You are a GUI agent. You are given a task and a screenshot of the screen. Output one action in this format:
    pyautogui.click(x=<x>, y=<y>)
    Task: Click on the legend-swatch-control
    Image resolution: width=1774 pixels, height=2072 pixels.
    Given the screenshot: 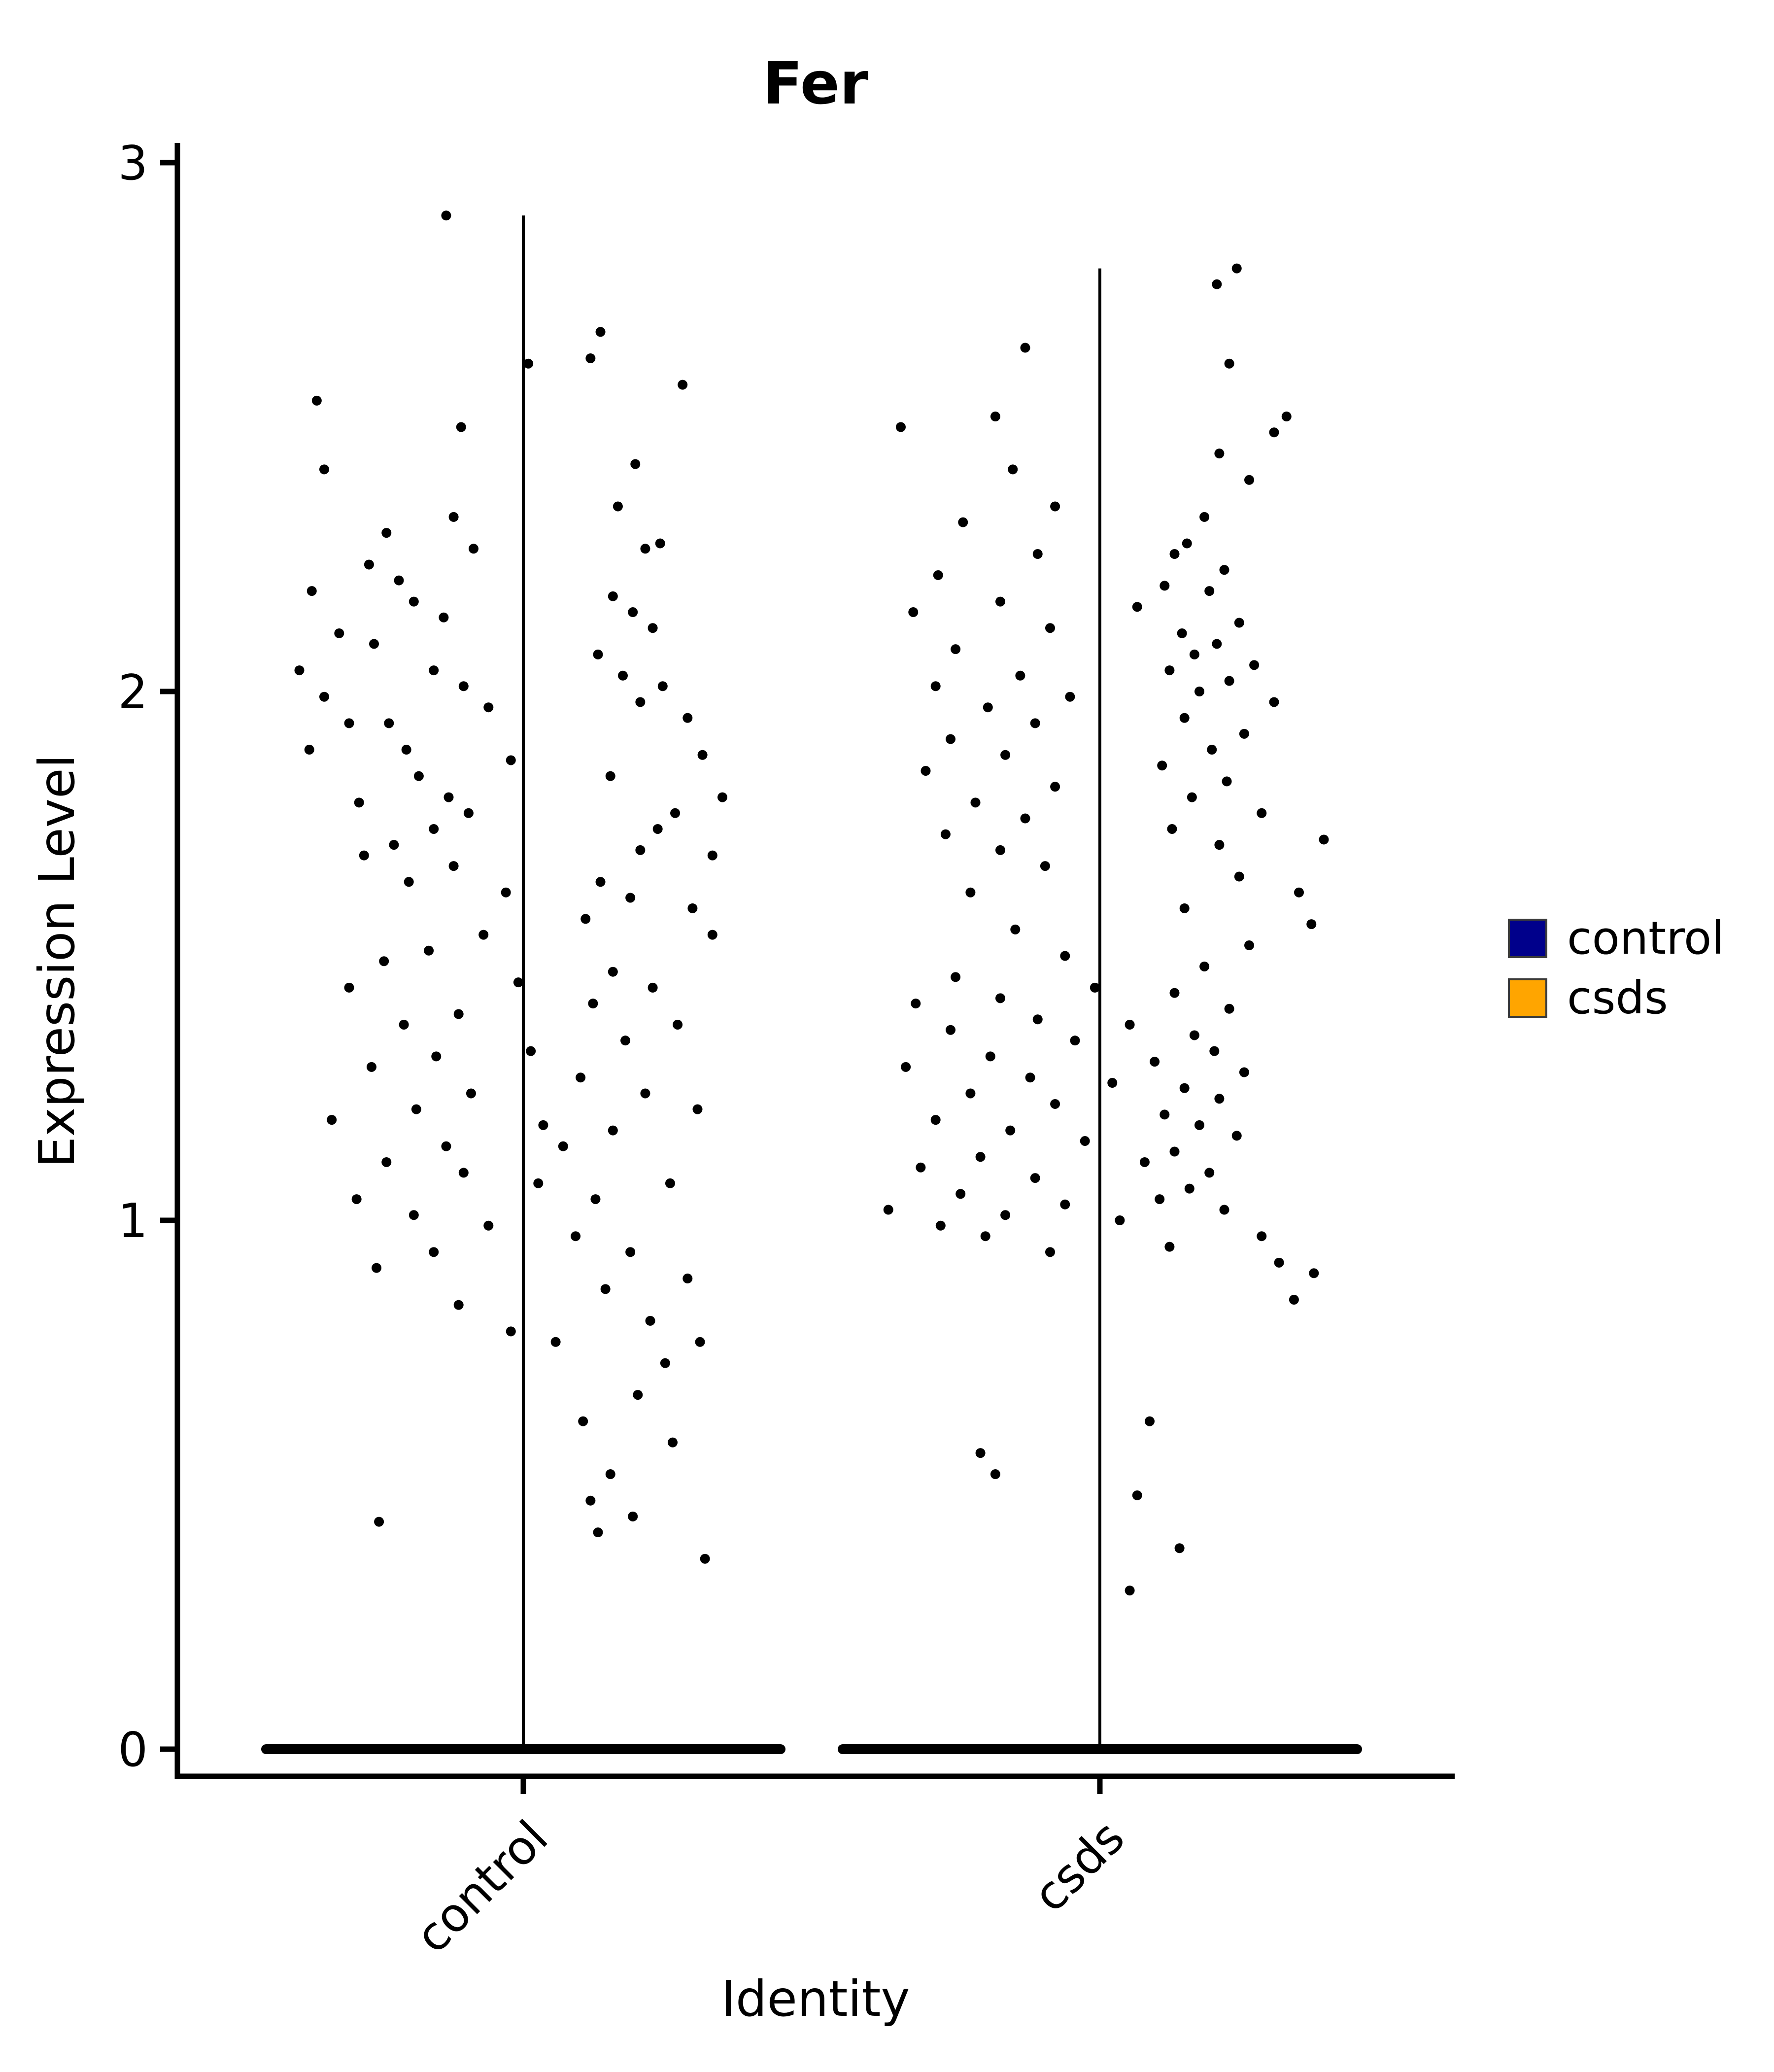 What is the action you would take?
    pyautogui.click(x=1528, y=938)
    